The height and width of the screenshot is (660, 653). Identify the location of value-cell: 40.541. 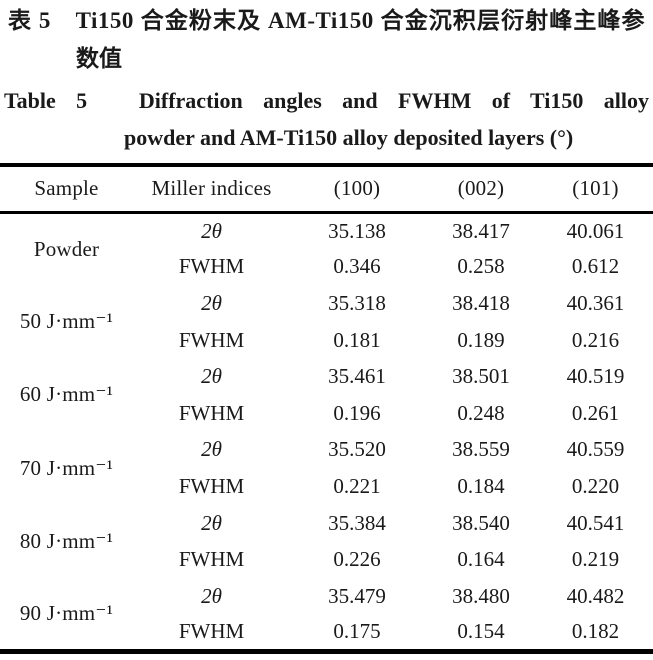
(595, 522).